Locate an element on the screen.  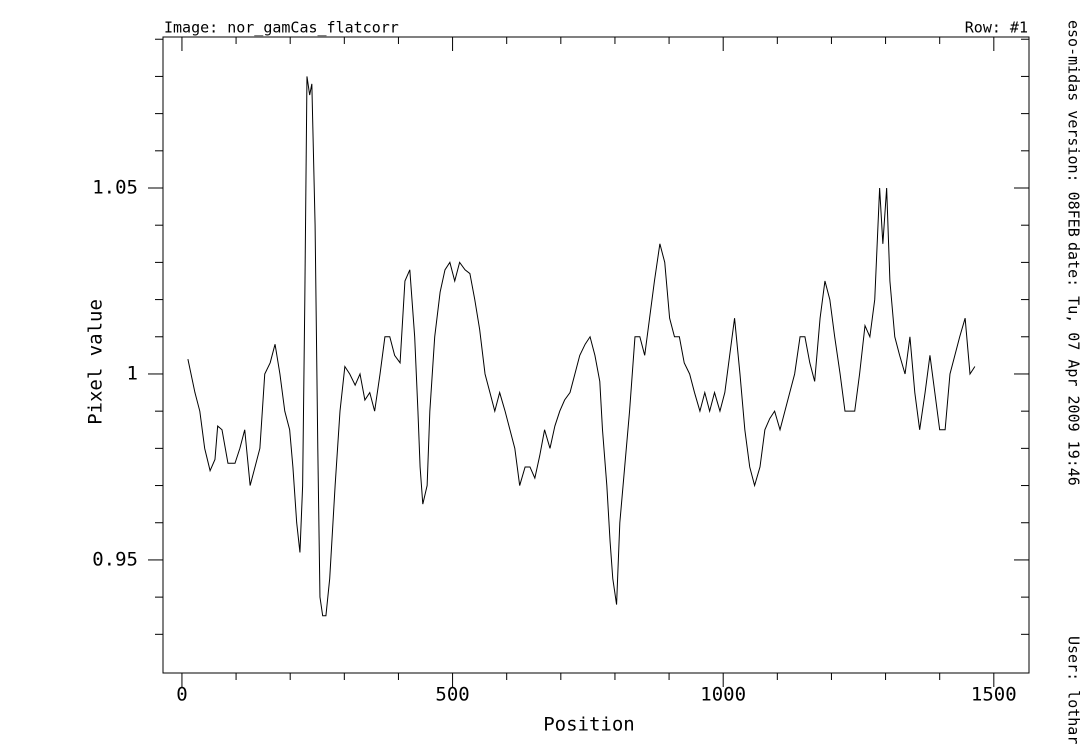
x-tick-label: 0 is located at coordinates (181, 695).